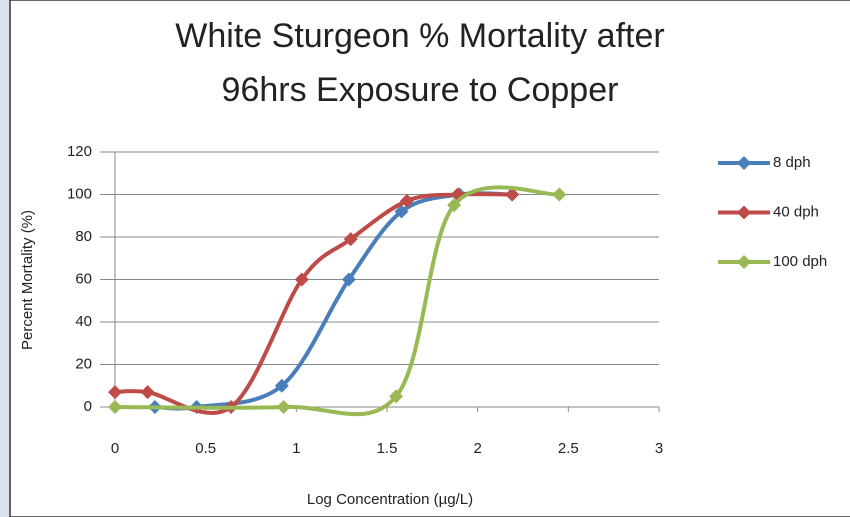 This screenshot has height=517, width=850. I want to click on x-axis-label: Log Concentration (µg/L), so click(390, 499).